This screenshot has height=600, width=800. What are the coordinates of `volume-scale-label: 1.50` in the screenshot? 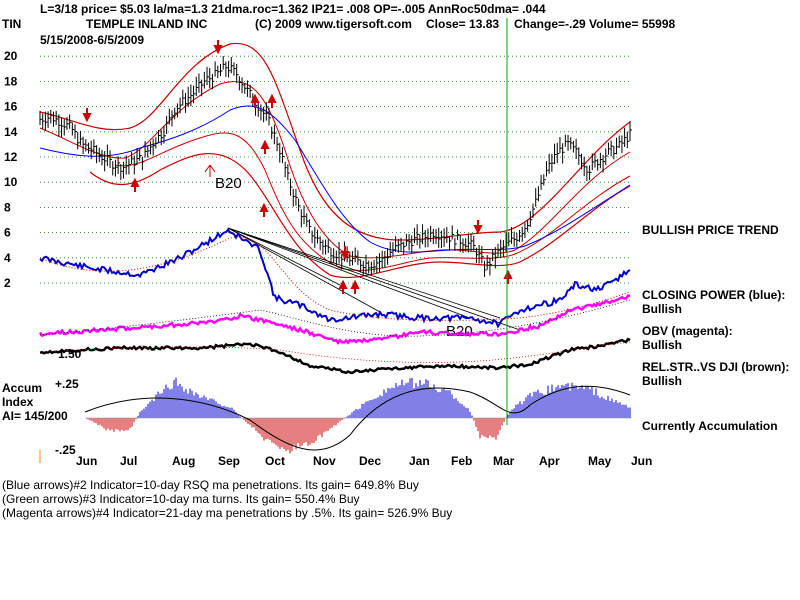 It's located at (70, 354).